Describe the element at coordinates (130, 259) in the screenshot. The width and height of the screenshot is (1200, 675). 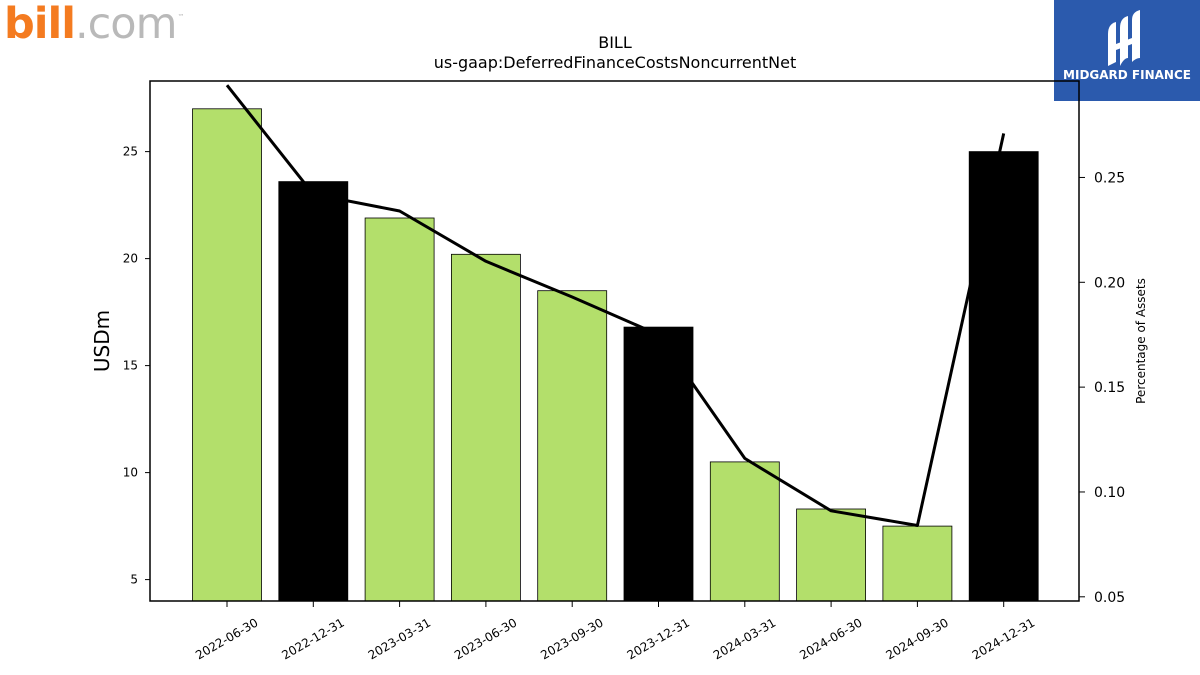
I see `left-tick-label: 20` at that location.